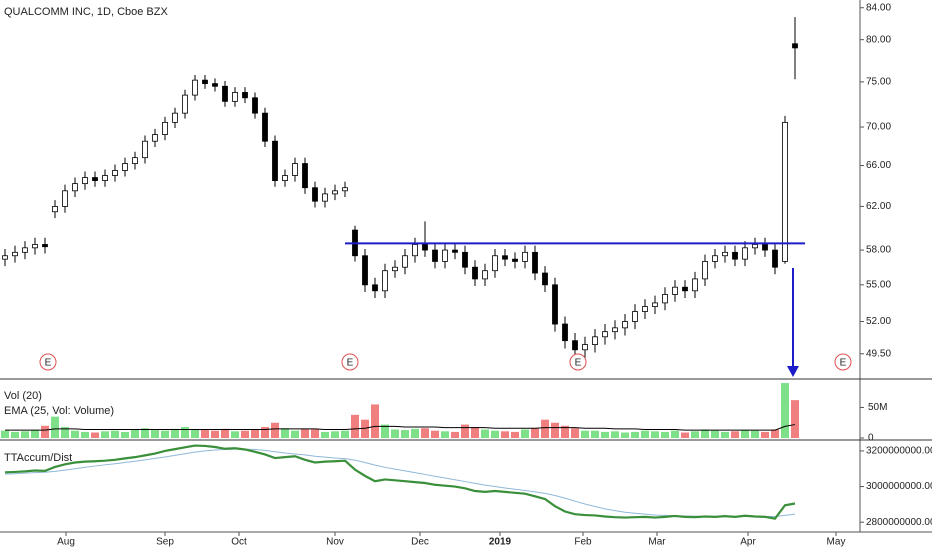  I want to click on x-tick-label: Oct, so click(239, 542).